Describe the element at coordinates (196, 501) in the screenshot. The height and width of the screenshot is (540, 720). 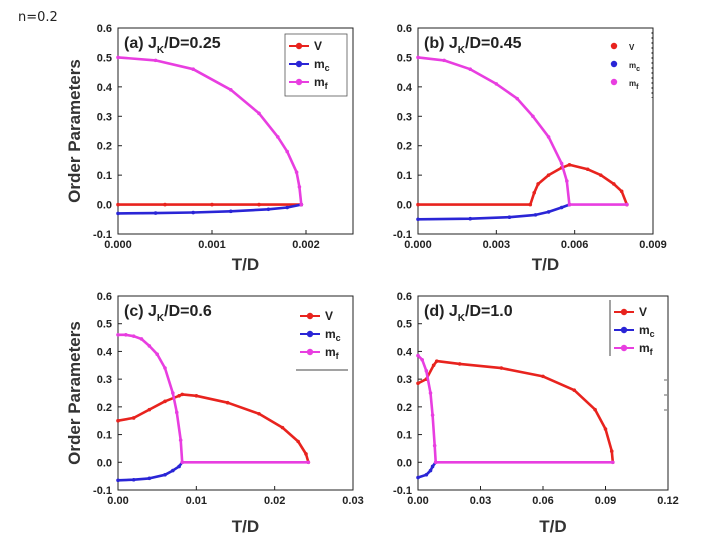
I see `x-tick-label: 0.01` at that location.